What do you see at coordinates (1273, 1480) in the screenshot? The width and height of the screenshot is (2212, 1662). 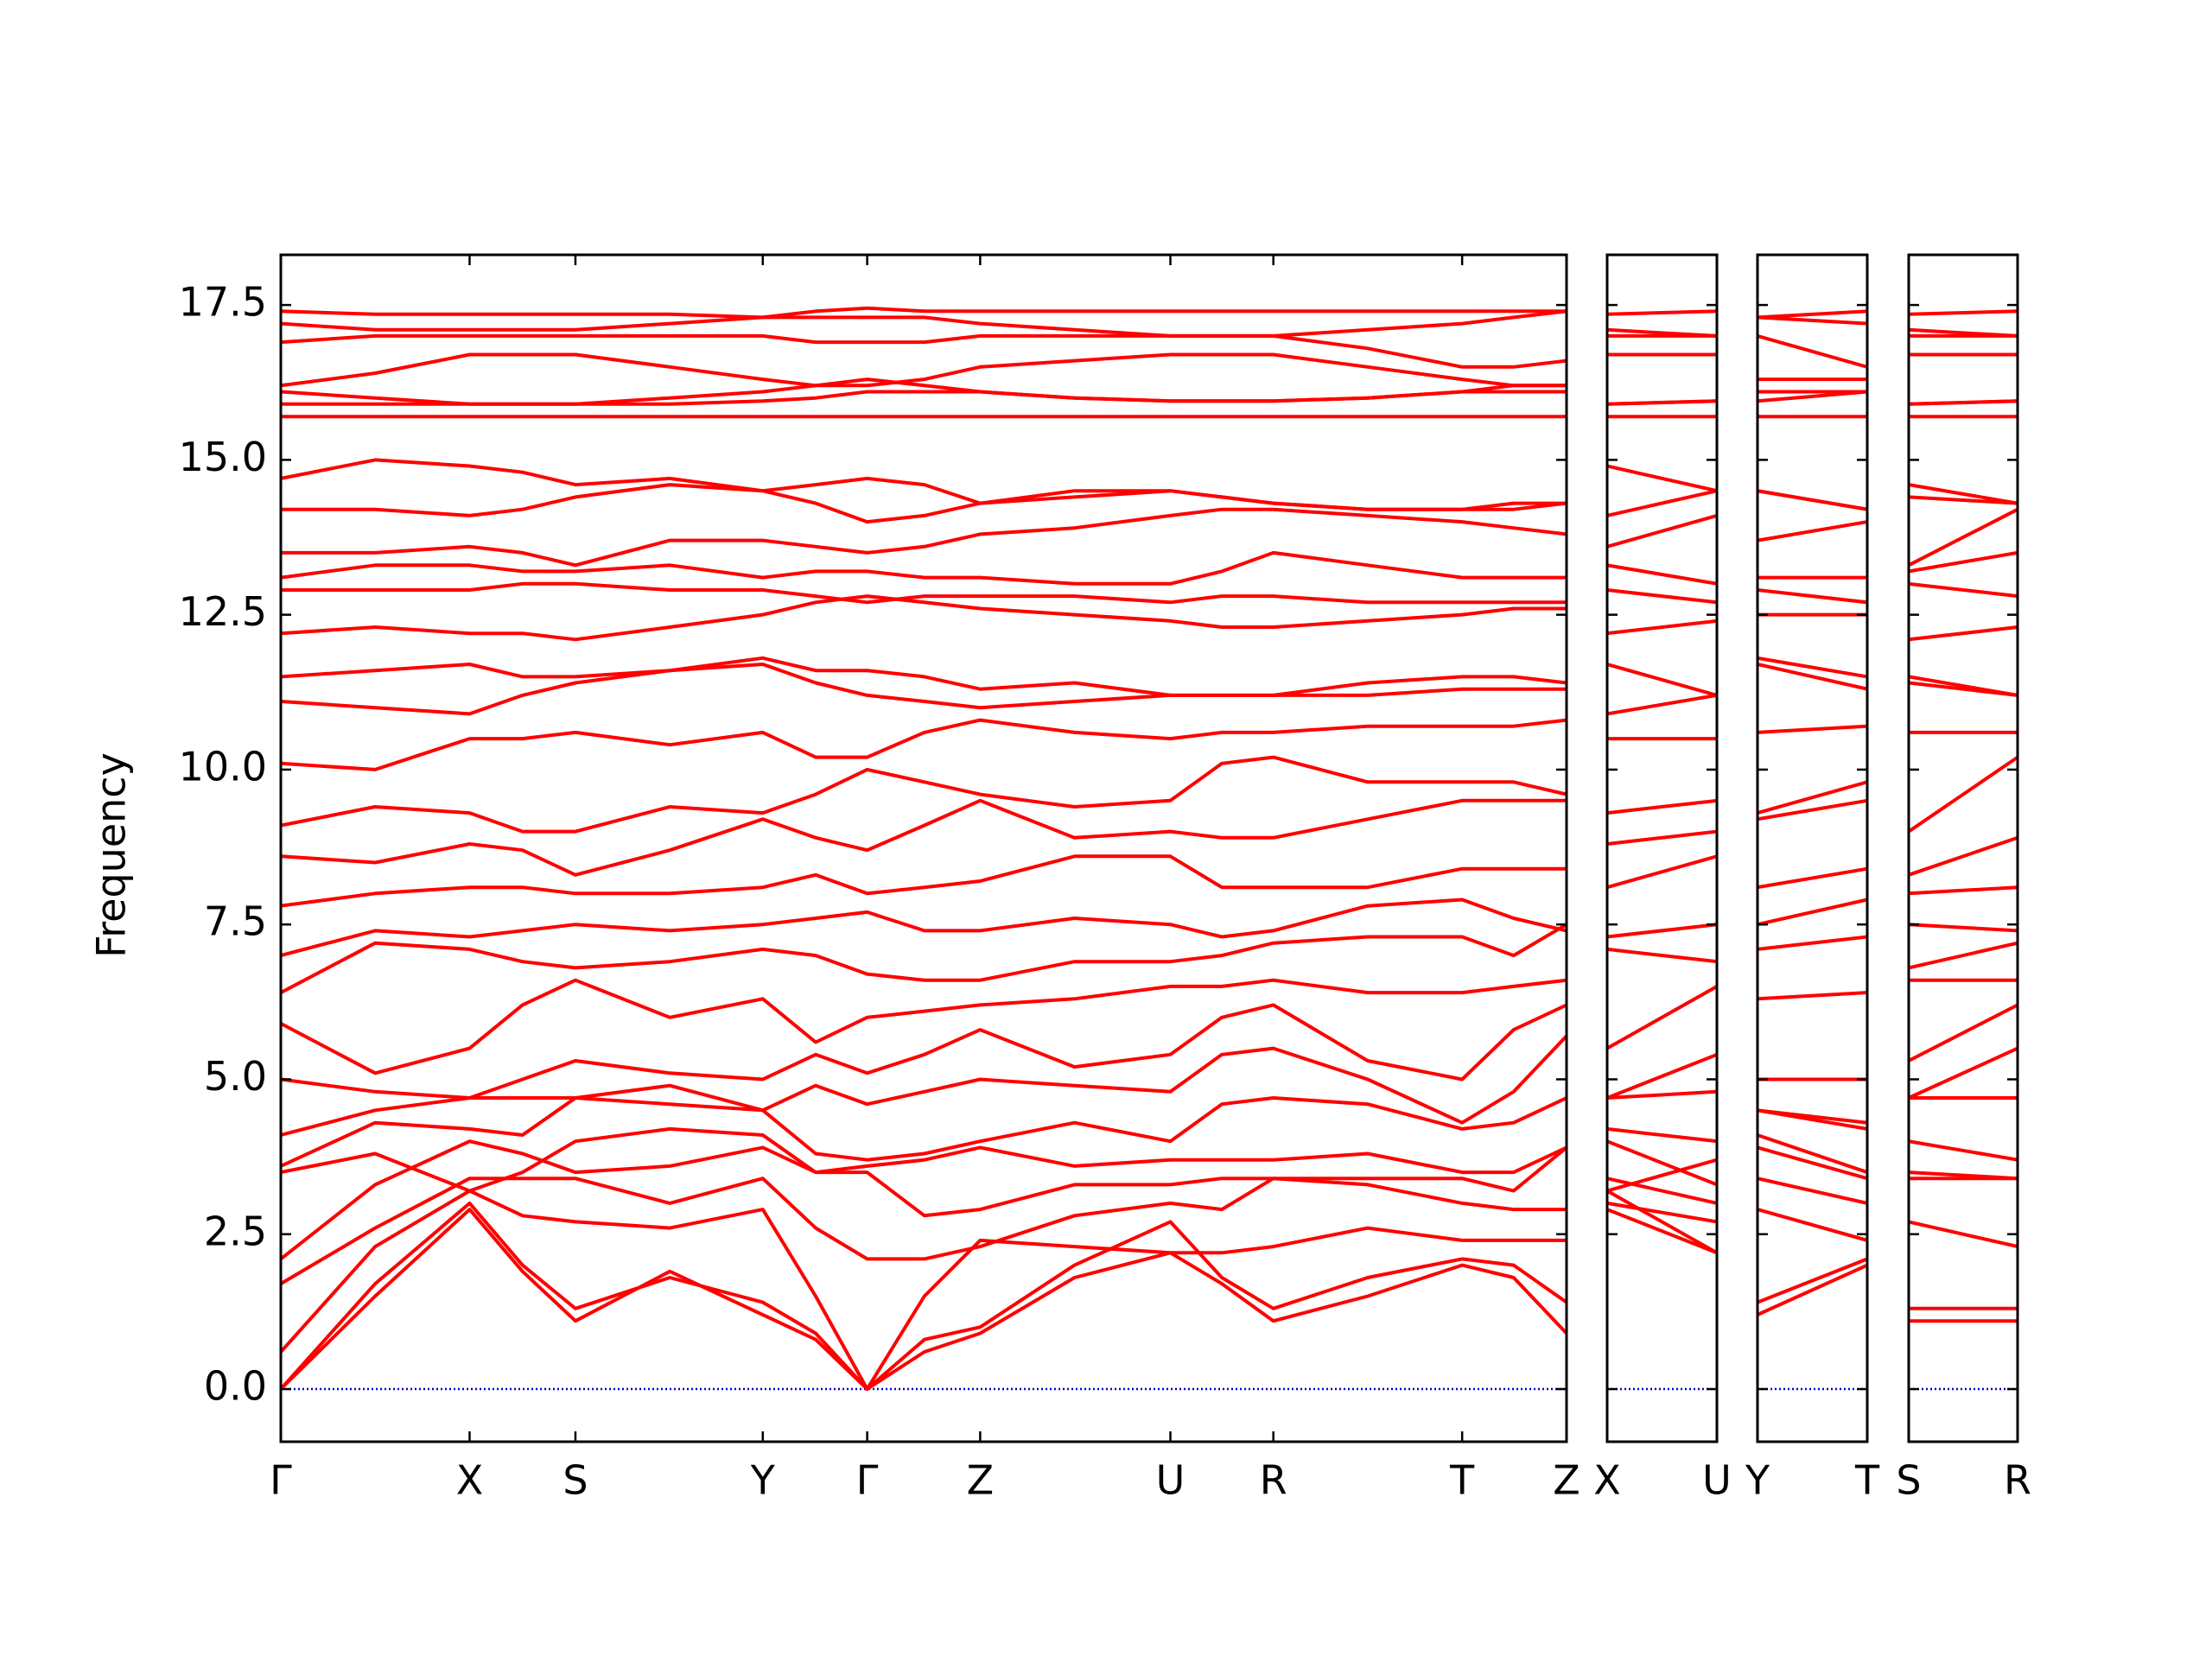 I see `x-tick-label: R` at bounding box center [1273, 1480].